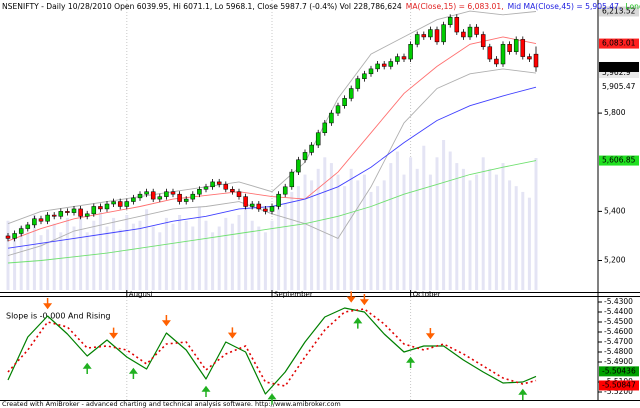  I want to click on x-tick-label: August, so click(141, 295).